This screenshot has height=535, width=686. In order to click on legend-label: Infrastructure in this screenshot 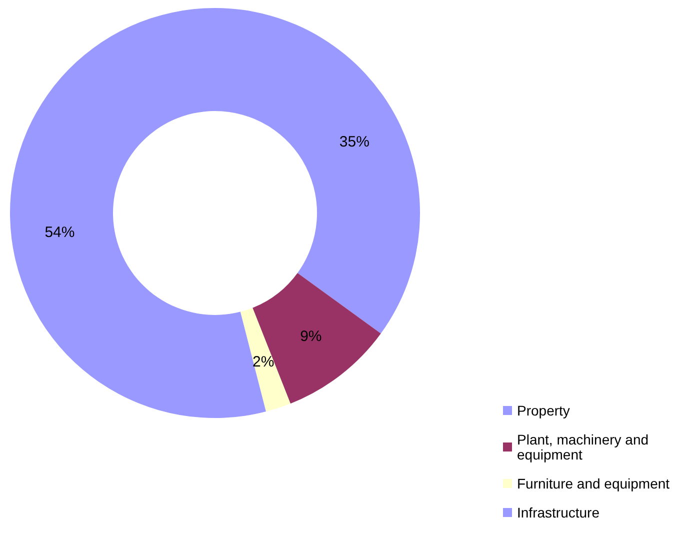, I will do `click(558, 512)`.